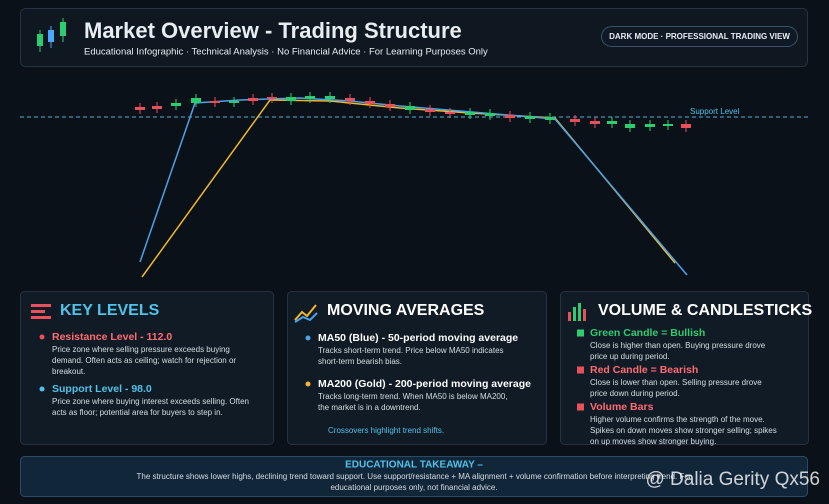  Describe the element at coordinates (110, 310) in the screenshot. I see `panel-title: KEY LEVELS` at that location.